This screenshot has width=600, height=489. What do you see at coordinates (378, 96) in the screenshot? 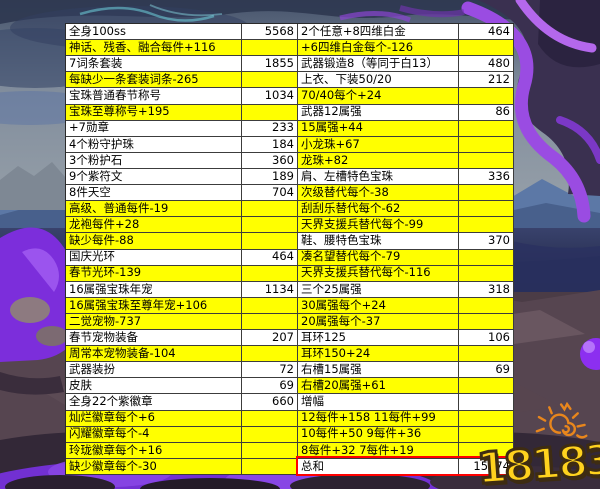
I see `item-label-right: 70/40每个+24` at bounding box center [378, 96].